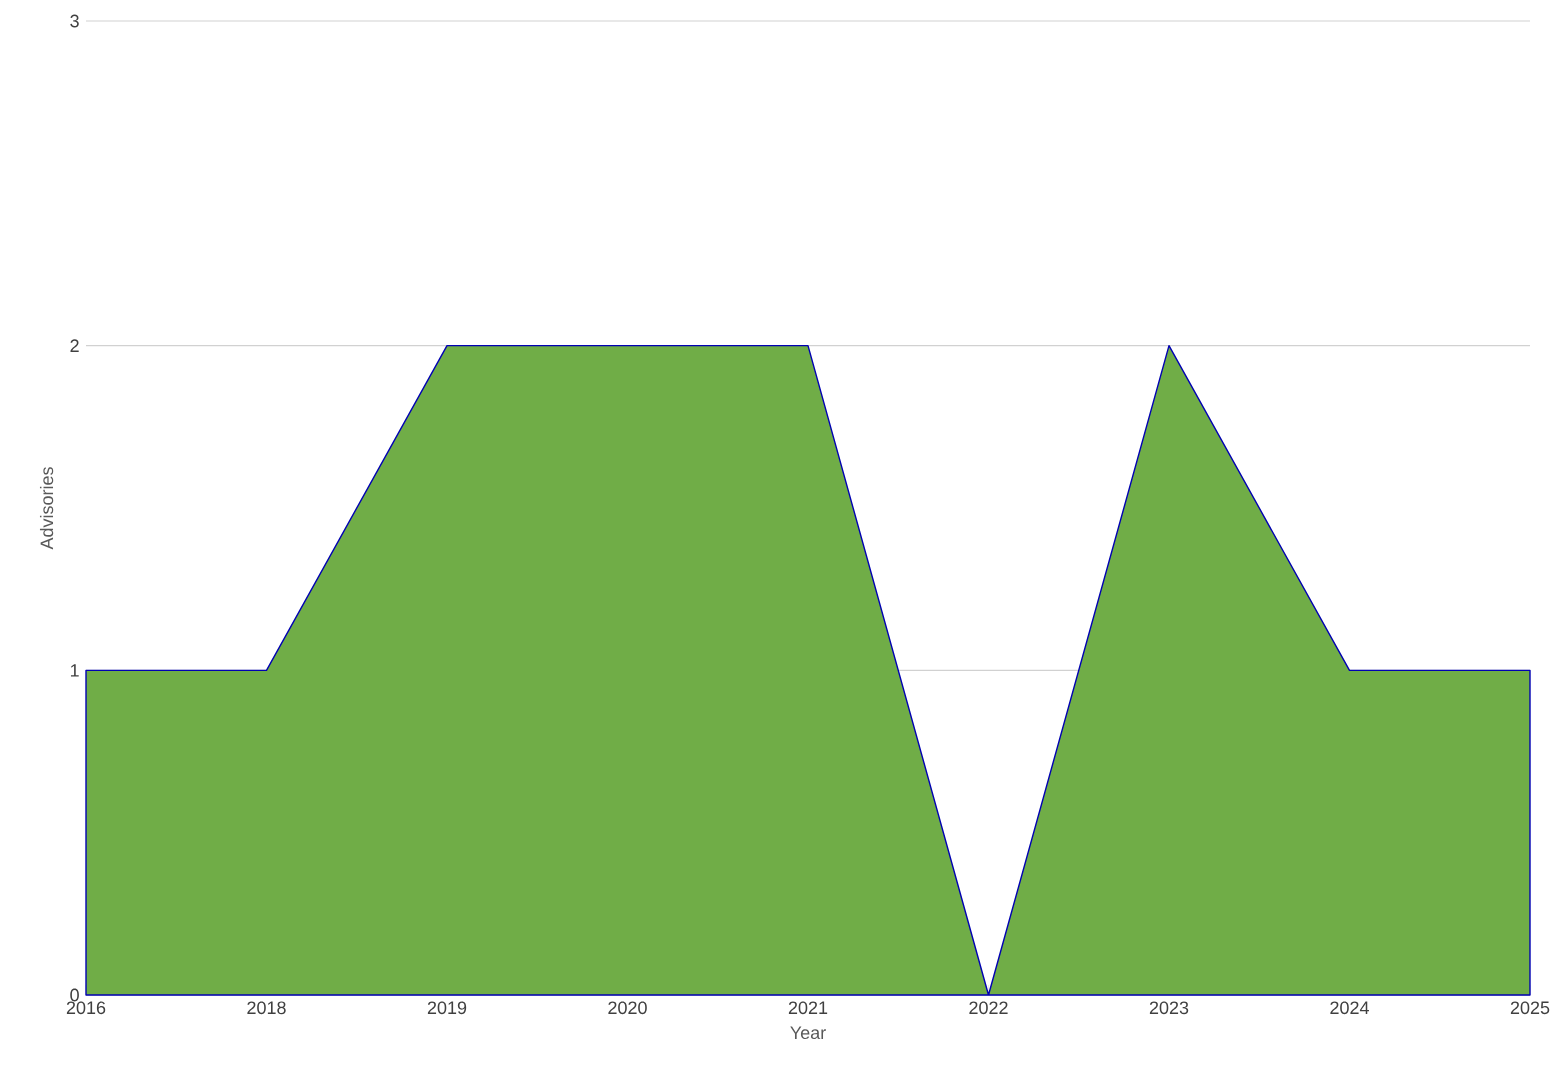  I want to click on x-tick-label: 2021, so click(808, 1008).